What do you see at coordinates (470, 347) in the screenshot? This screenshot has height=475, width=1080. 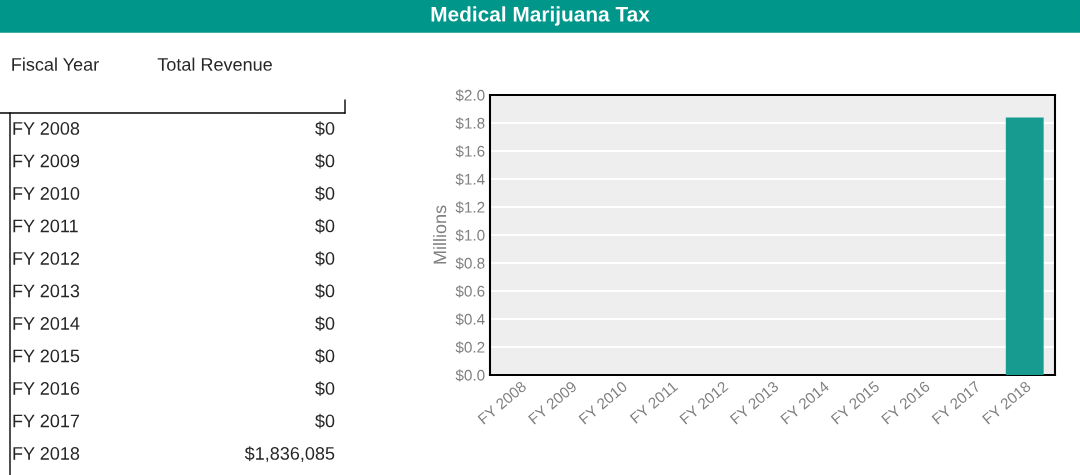 I see `y-tick-label: $0.2` at bounding box center [470, 347].